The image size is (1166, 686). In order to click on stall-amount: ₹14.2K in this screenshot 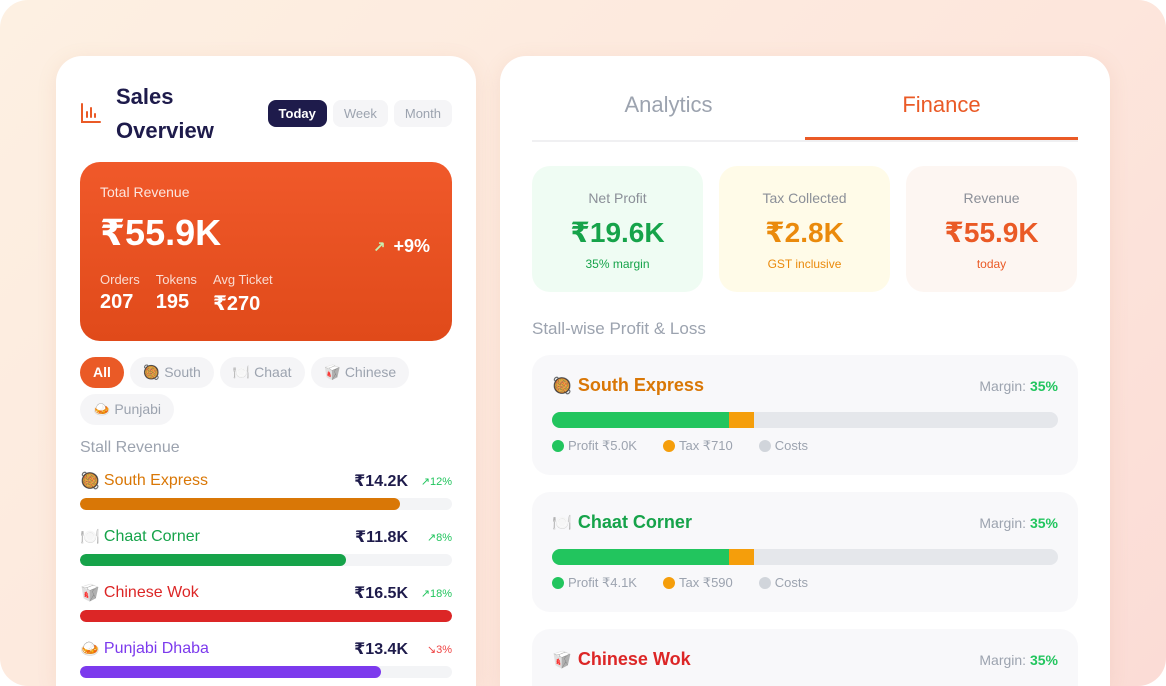, I will do `click(381, 481)`.